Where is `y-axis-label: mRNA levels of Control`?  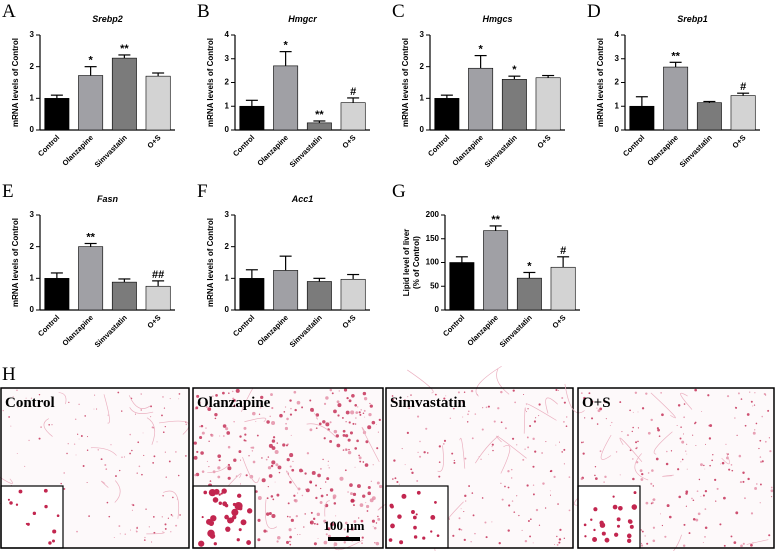
y-axis-label: mRNA levels of Control is located at coordinates (15, 262).